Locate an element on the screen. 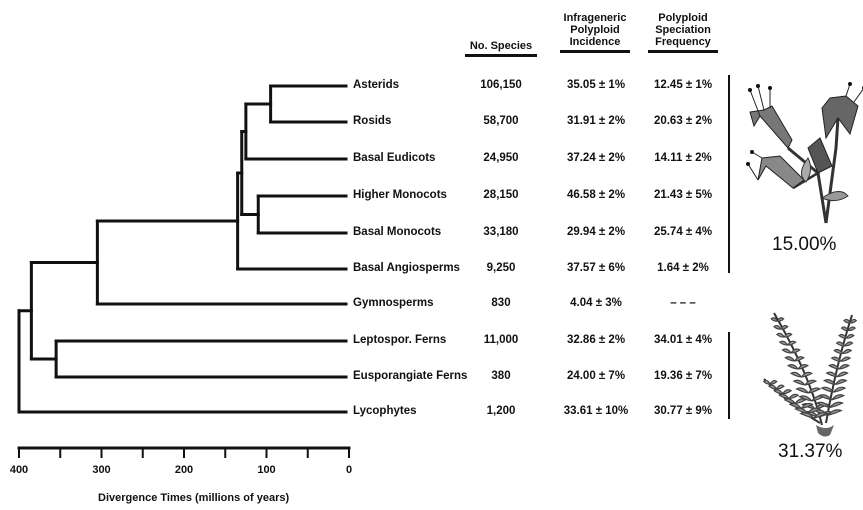  clade-name: Asterids is located at coordinates (376, 85).